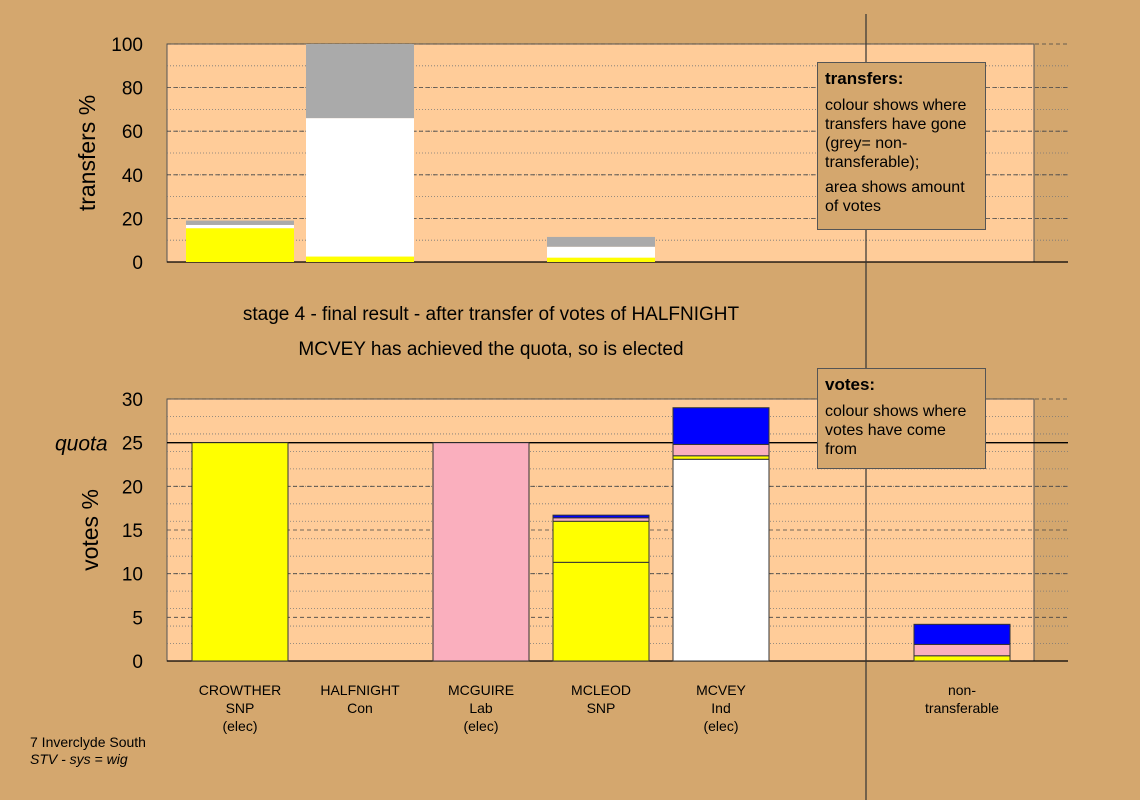  What do you see at coordinates (721, 690) in the screenshot?
I see `candidate-name: MCVEY` at bounding box center [721, 690].